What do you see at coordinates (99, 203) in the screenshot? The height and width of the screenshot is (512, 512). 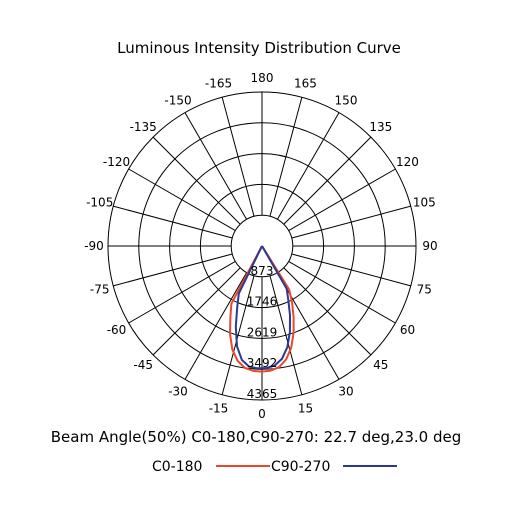 I see `angle-label: -105` at bounding box center [99, 203].